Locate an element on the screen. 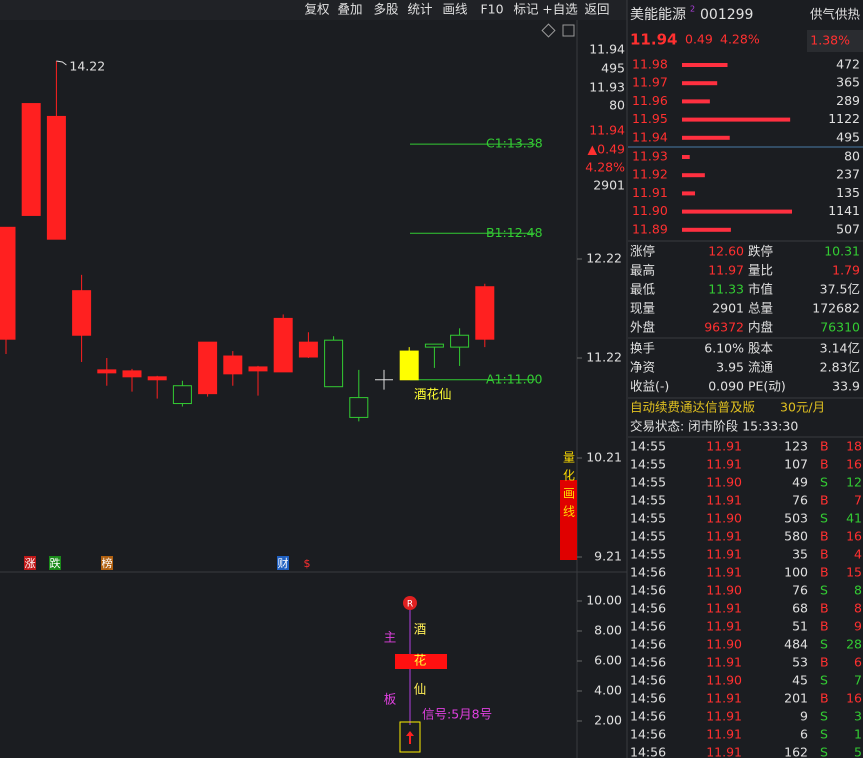  trade-count: 41 is located at coordinates (854, 518).